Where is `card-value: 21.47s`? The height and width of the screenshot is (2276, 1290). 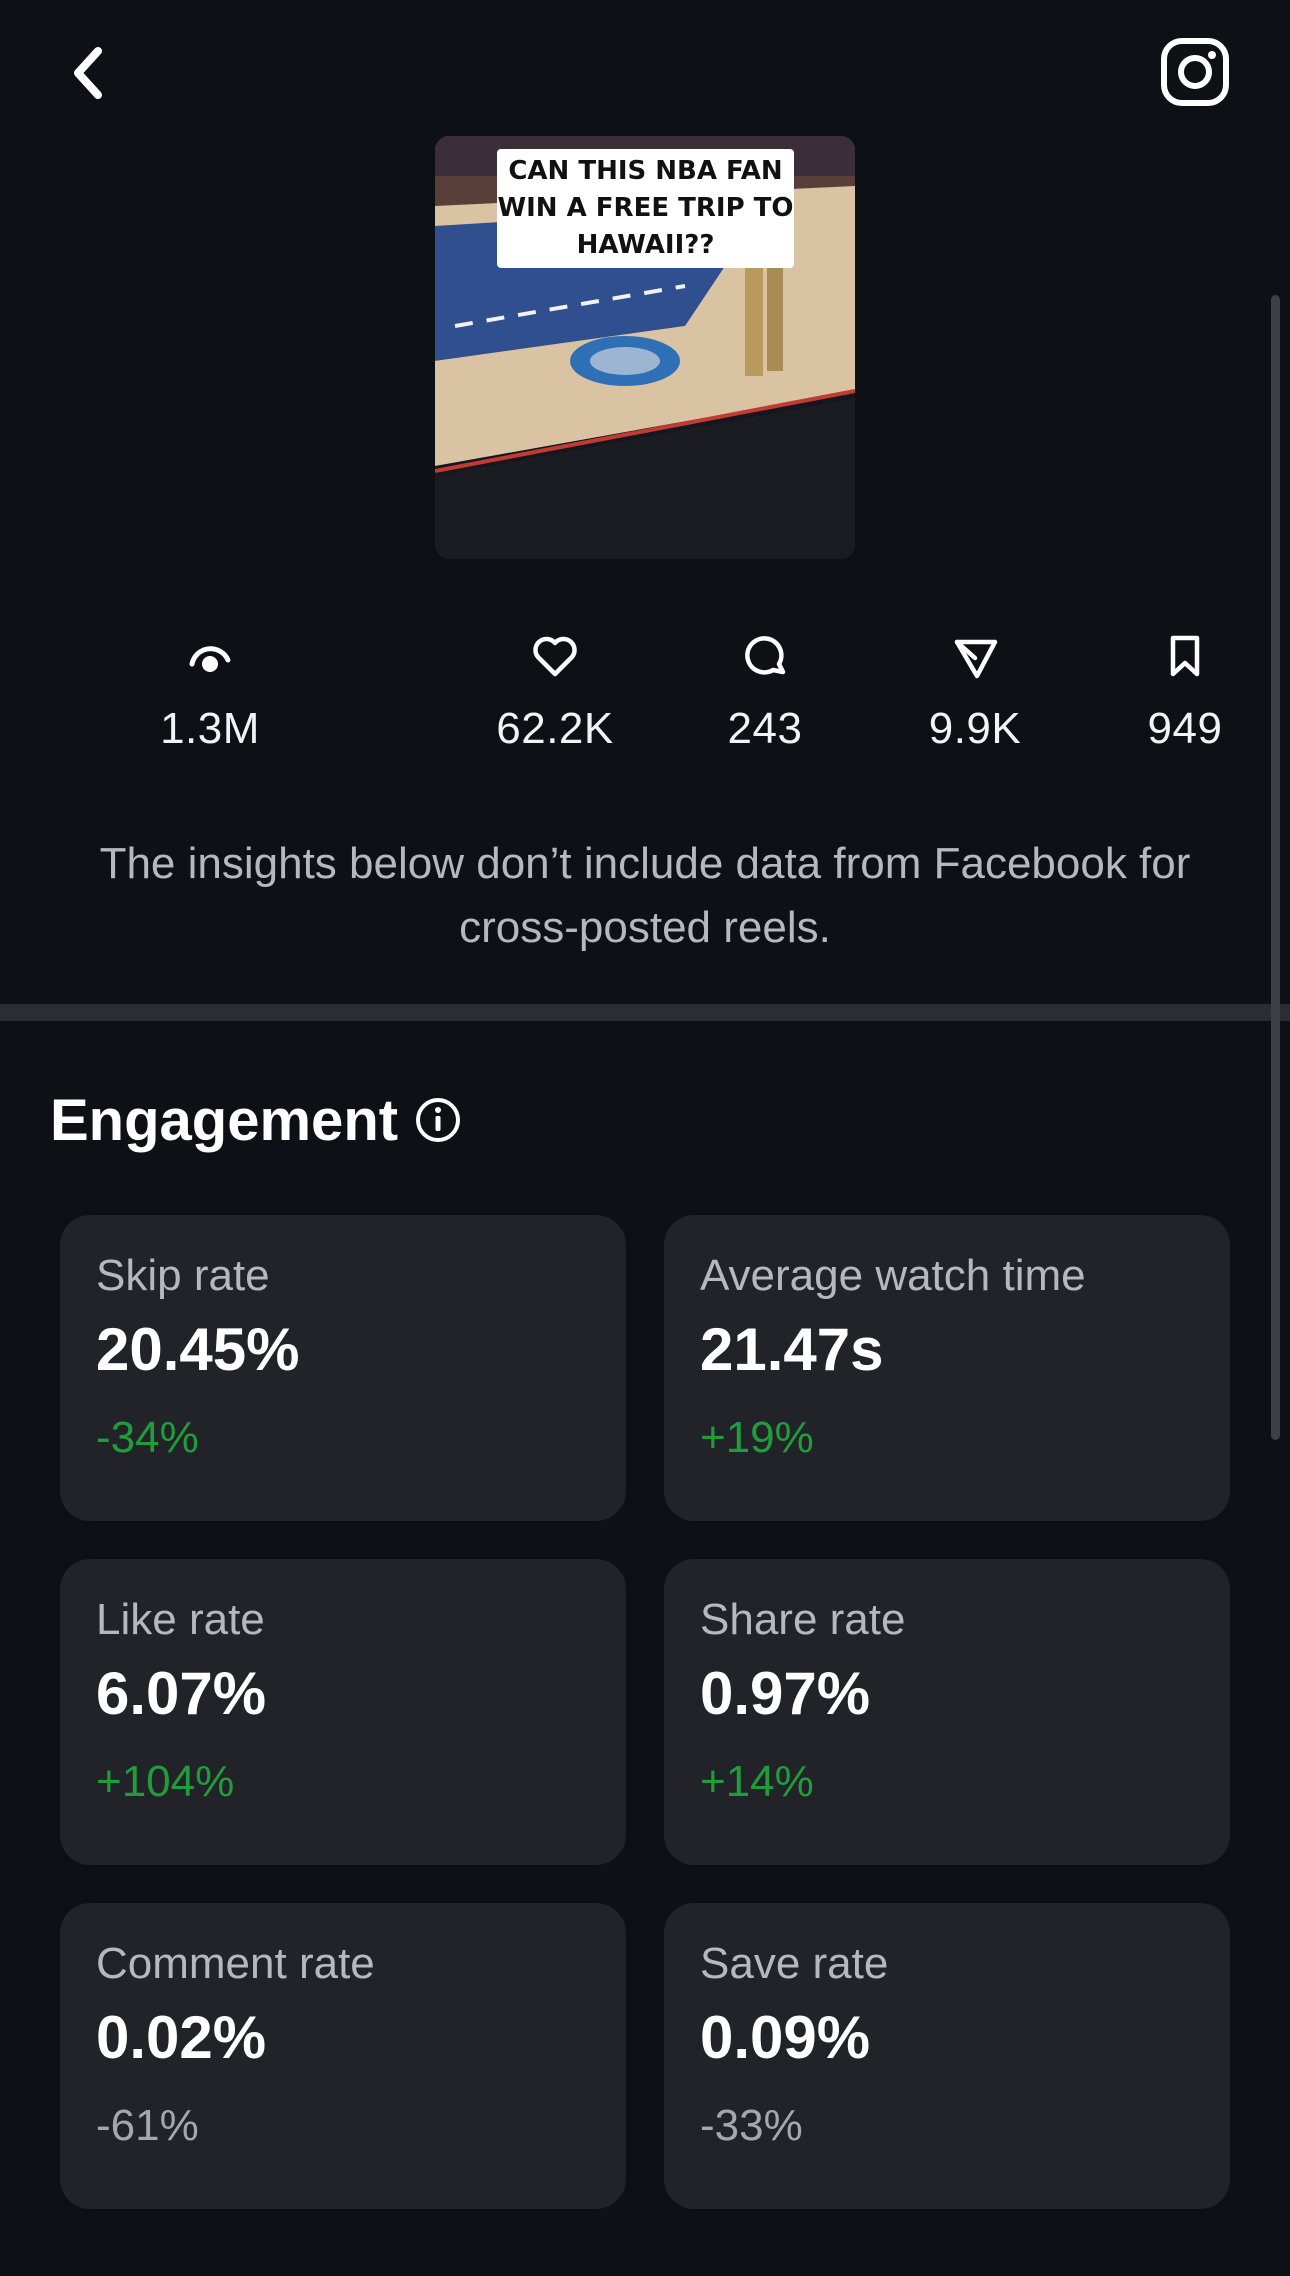 card-value: 21.47s is located at coordinates (792, 1349).